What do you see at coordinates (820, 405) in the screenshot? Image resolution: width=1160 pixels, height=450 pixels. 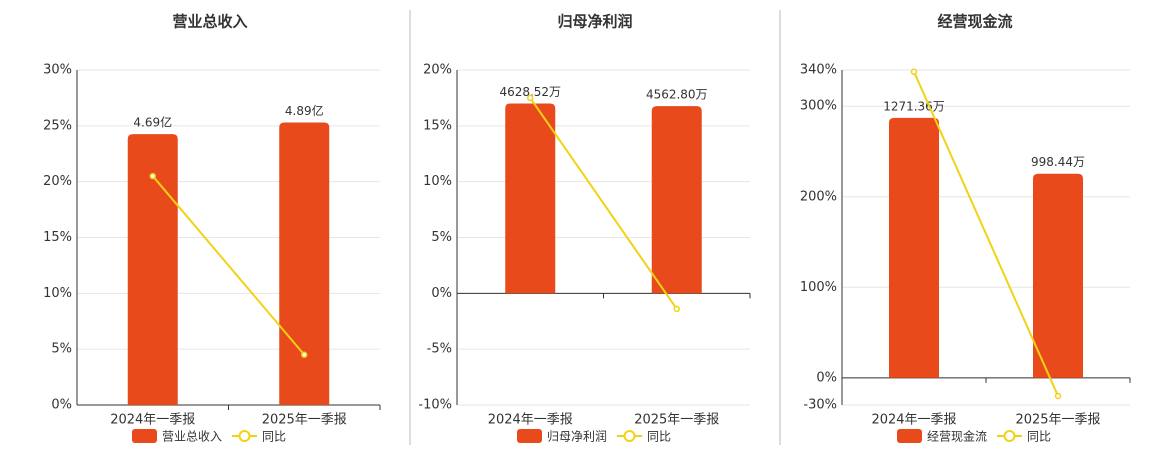 I see `y-tick-label: -30%` at bounding box center [820, 405].